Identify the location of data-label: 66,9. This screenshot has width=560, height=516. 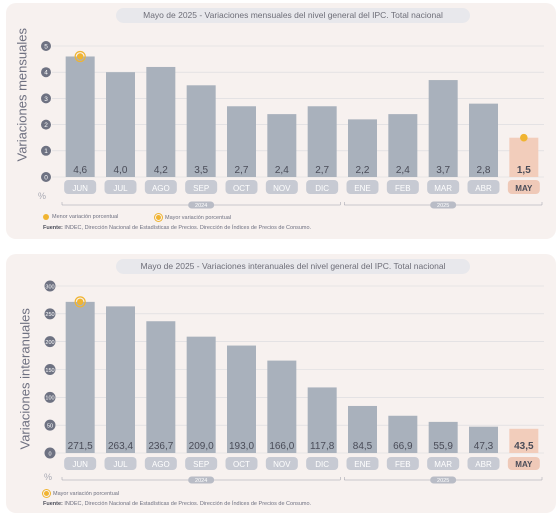
(403, 446).